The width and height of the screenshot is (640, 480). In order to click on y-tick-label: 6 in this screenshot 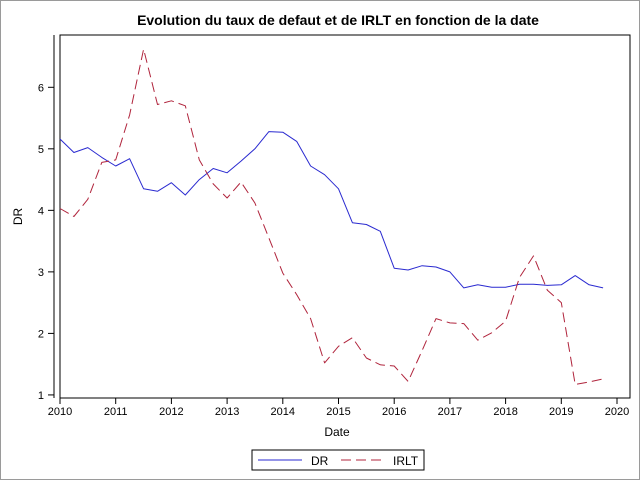, I will do `click(41, 88)`.